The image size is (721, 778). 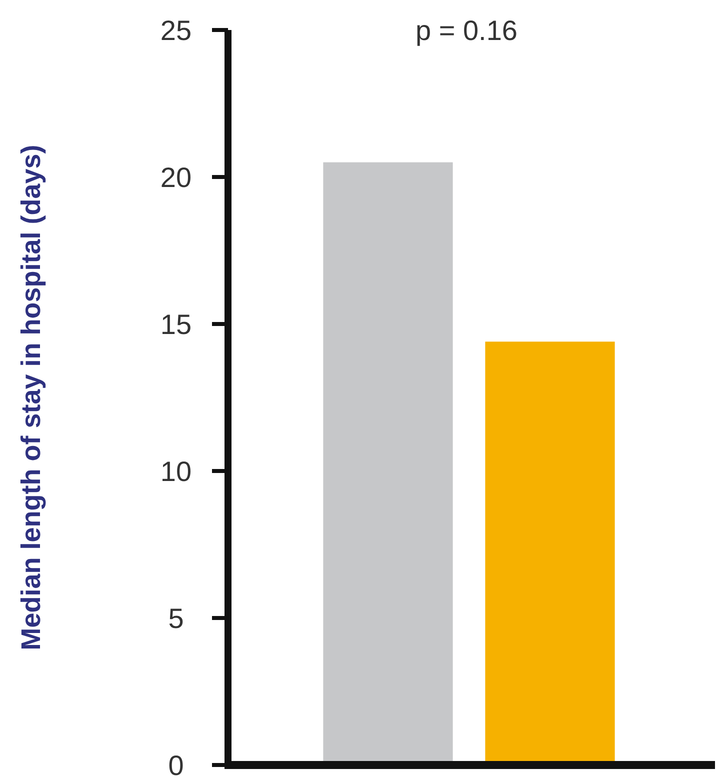 I want to click on y-tick-label: 10, so click(x=176, y=471).